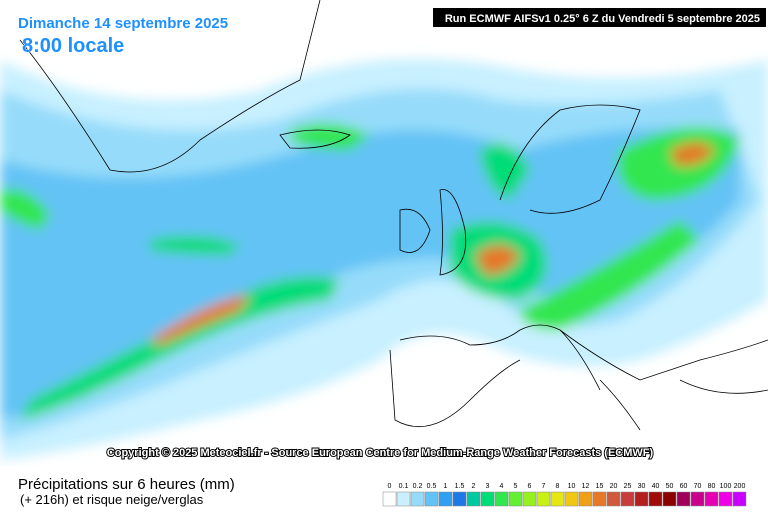 This screenshot has width=768, height=517. What do you see at coordinates (126, 484) in the screenshot?
I see `footer-title: Précipitations sur 6 heures (mm)` at bounding box center [126, 484].